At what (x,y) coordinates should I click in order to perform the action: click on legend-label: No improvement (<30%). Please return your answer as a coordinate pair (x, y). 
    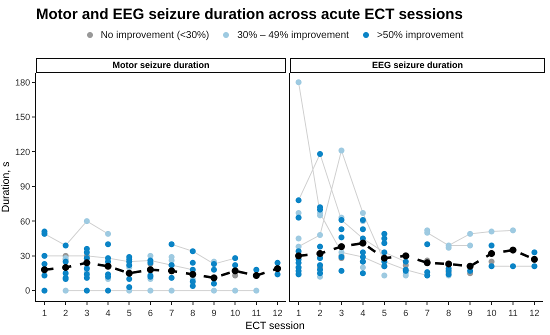
    Looking at the image, I should click on (155, 35).